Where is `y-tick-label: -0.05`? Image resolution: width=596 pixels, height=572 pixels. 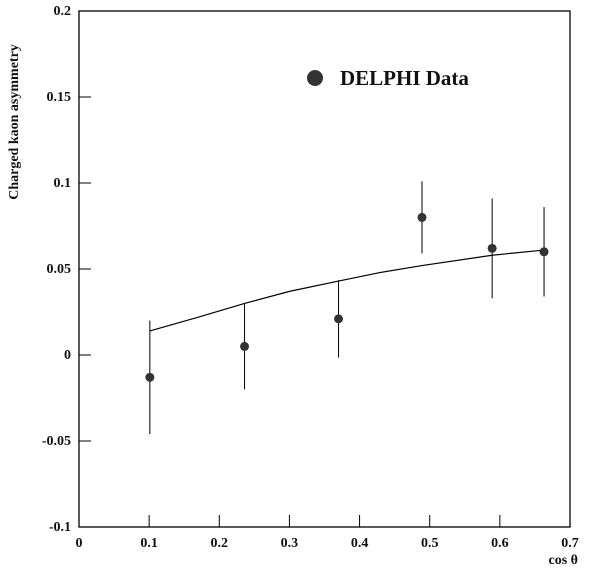
y-tick-label: -0.05 is located at coordinates (56, 441).